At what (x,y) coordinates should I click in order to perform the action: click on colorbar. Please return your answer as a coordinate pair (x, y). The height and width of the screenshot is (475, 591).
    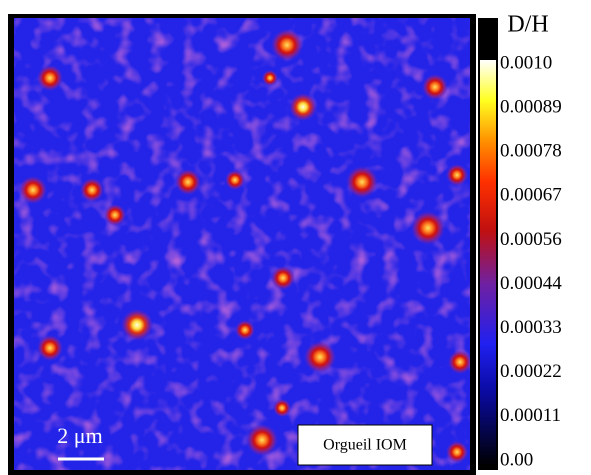
    Looking at the image, I should click on (488, 263).